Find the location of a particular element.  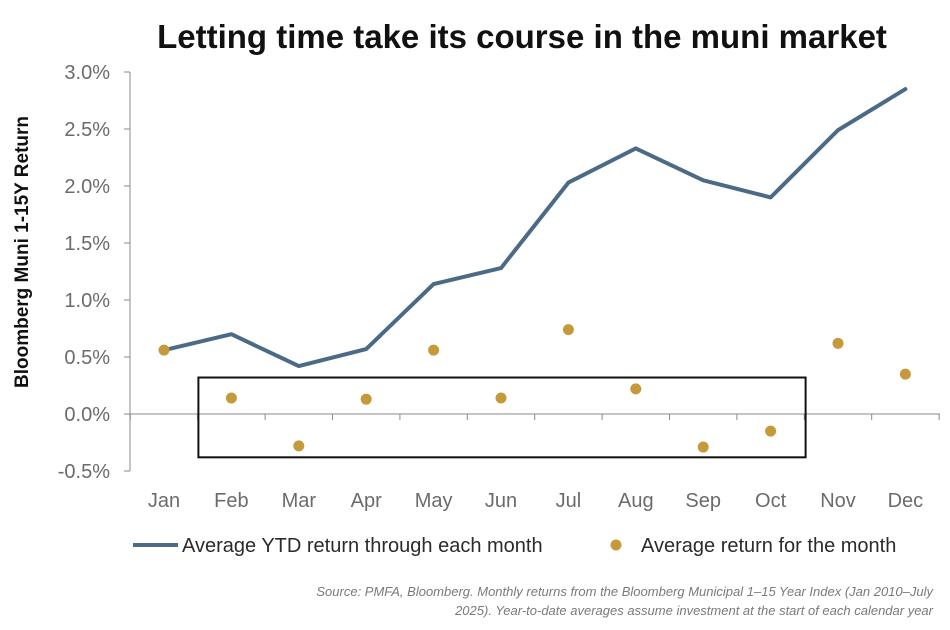

y-tick-label: -0.5% is located at coordinates (84, 472).